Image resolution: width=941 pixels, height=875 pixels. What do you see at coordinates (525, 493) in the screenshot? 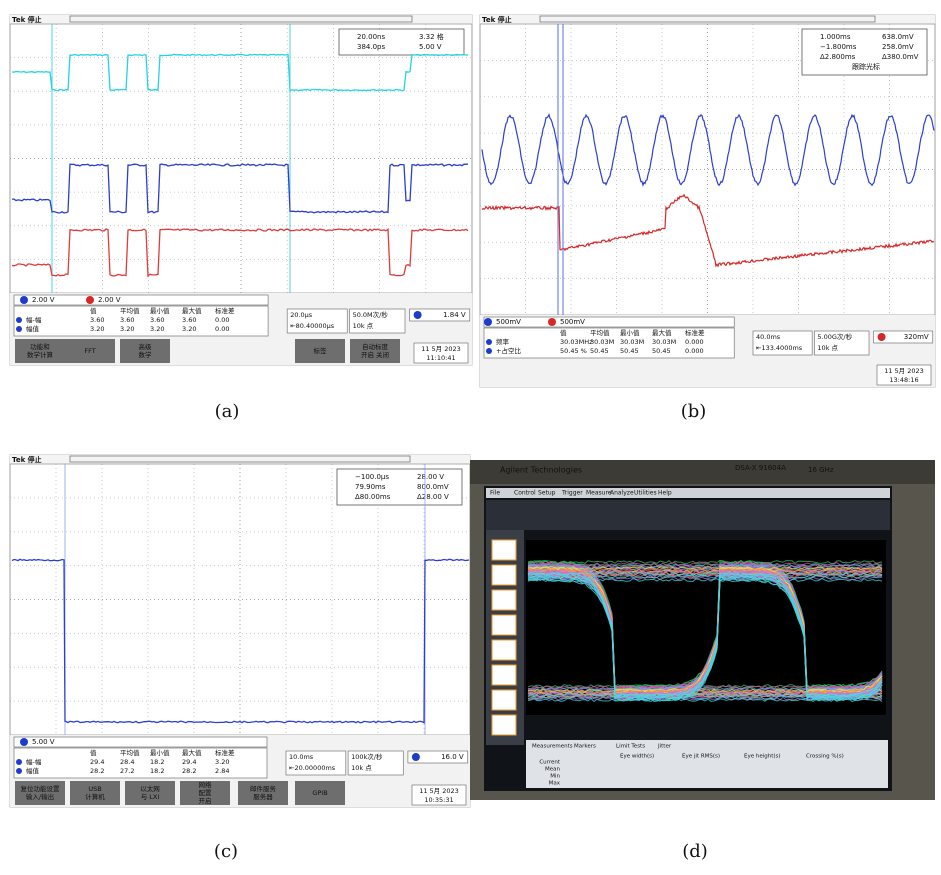
I see `label: Control` at bounding box center [525, 493].